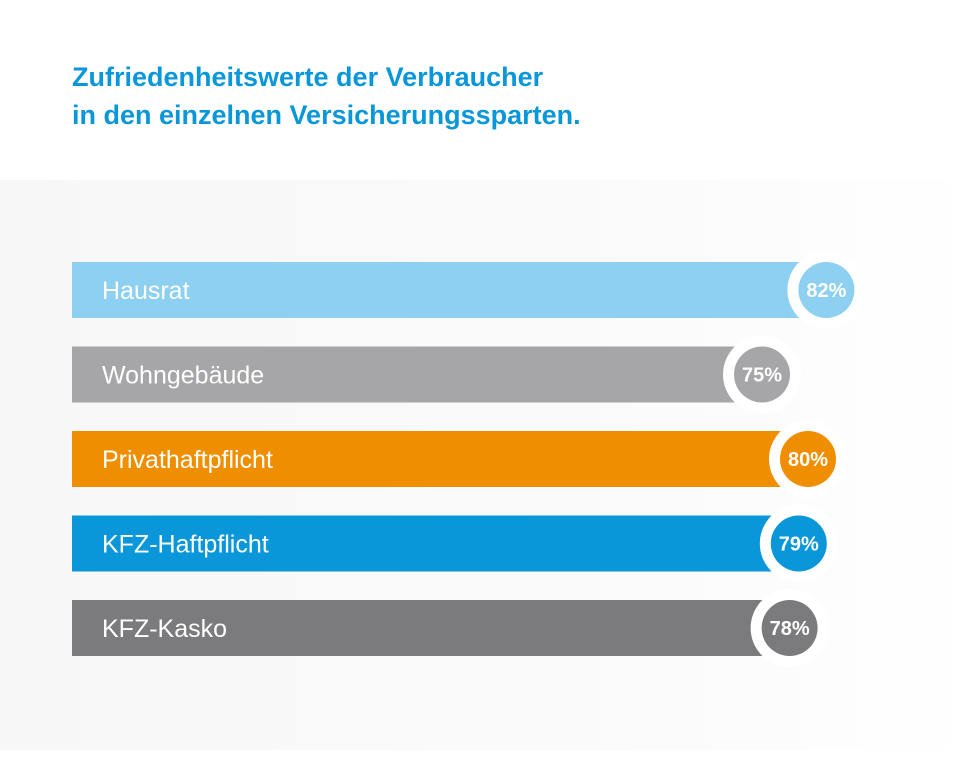  I want to click on bar-value-label: 78%, so click(790, 629).